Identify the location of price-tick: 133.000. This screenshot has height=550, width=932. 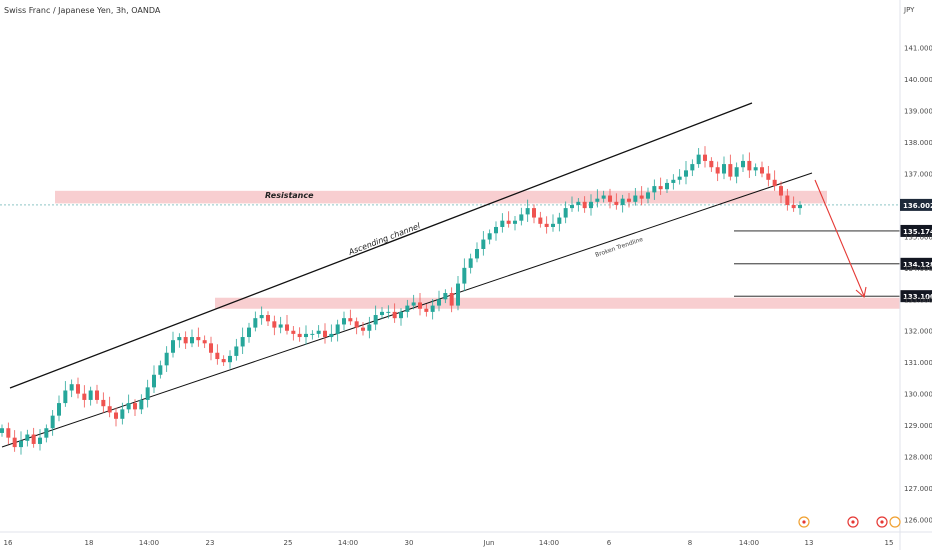
(918, 300).